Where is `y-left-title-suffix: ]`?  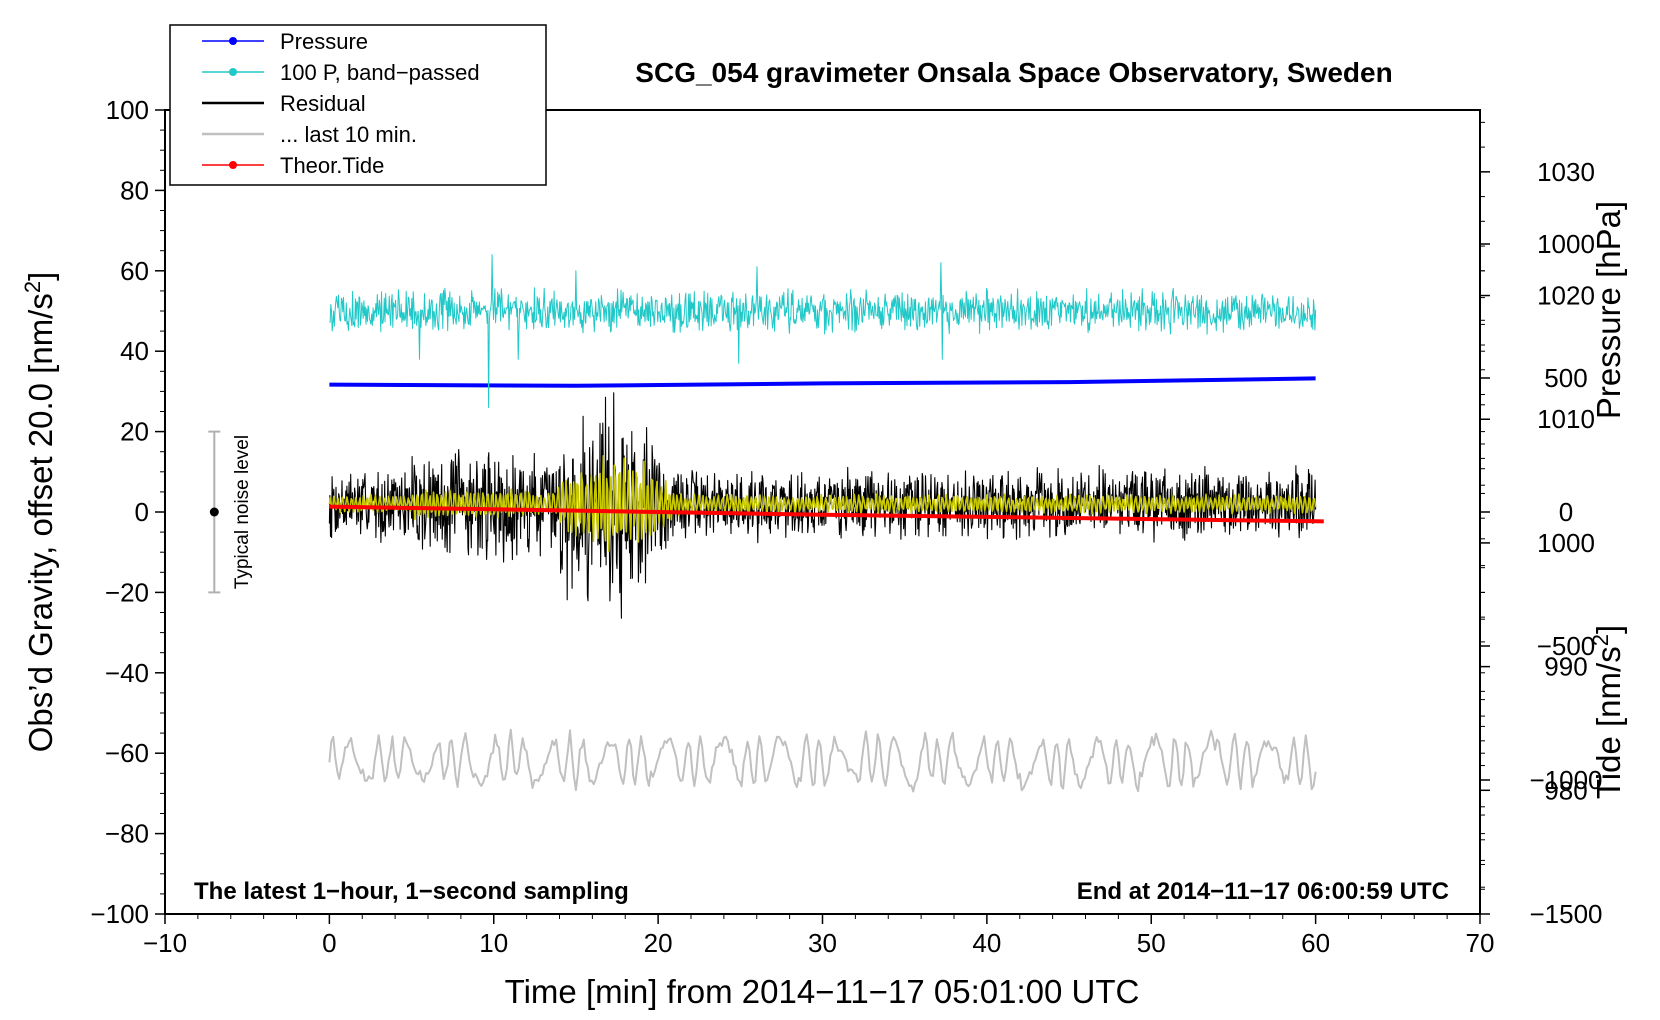 y-left-title-suffix: ] is located at coordinates (40, 276).